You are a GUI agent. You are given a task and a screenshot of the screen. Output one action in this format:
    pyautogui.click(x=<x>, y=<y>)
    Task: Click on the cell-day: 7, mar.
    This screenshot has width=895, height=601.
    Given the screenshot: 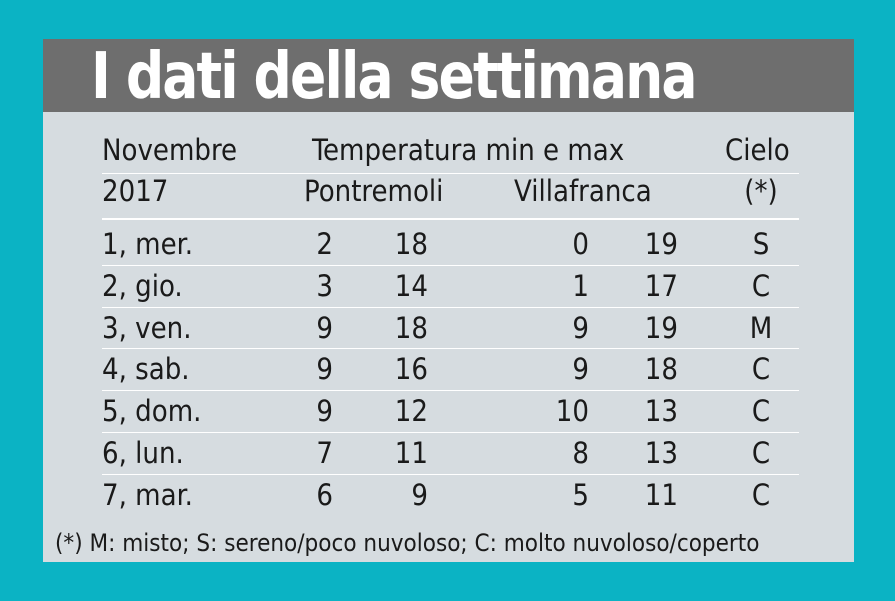 What is the action you would take?
    pyautogui.click(x=147, y=494)
    